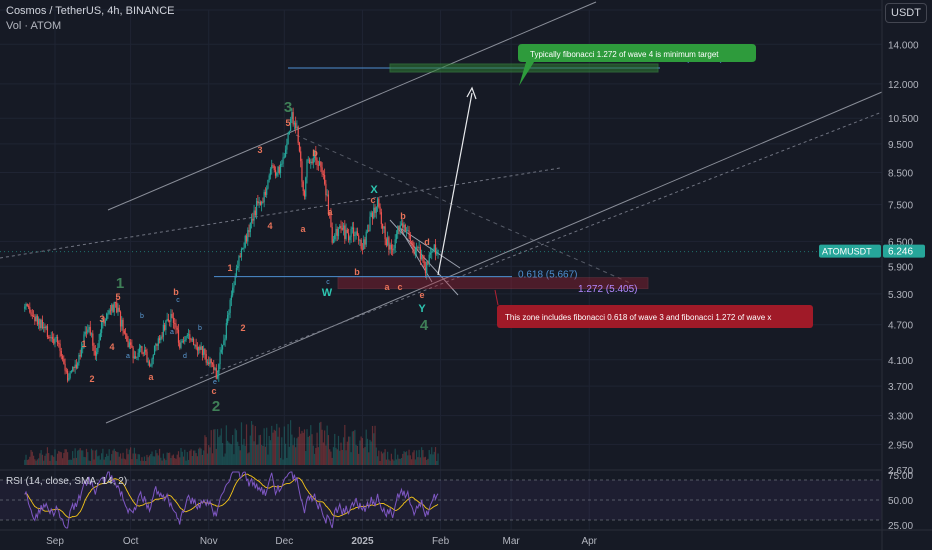 The image size is (932, 550). I want to click on fib-zone-box, so click(493, 283).